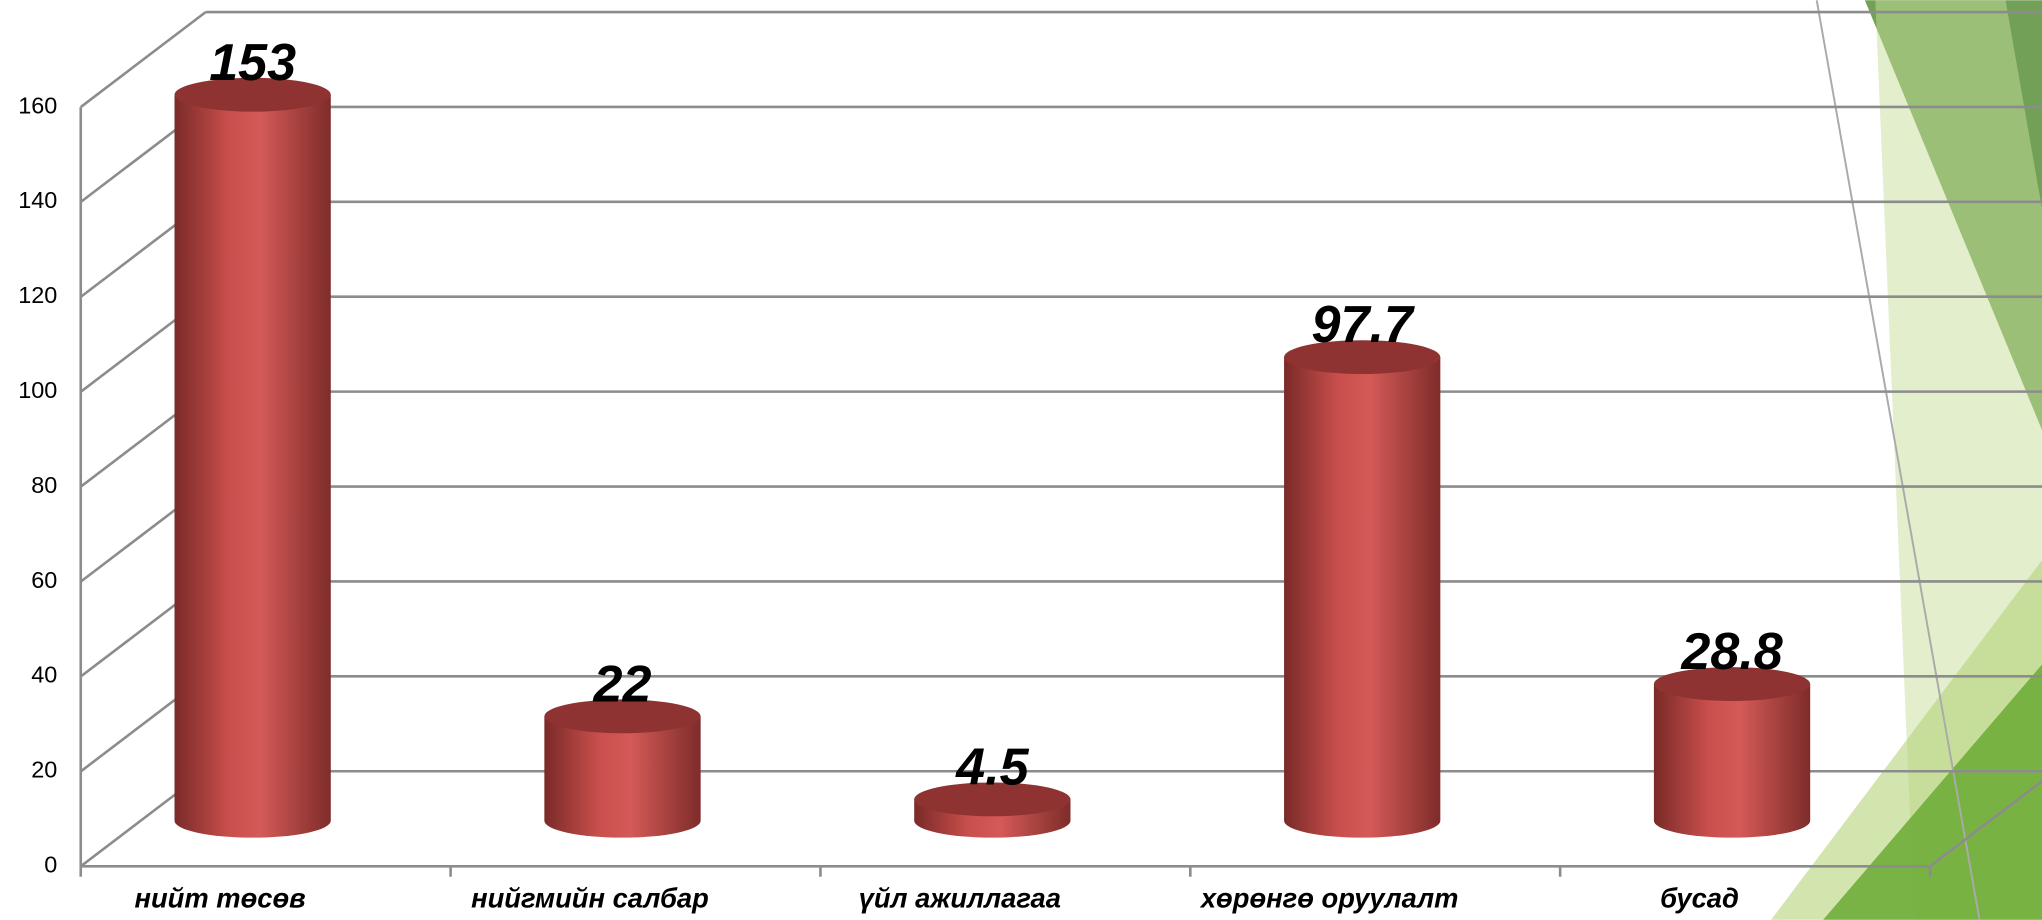  What do you see at coordinates (44, 580) in the screenshot?
I see `y-tick-label: 60` at bounding box center [44, 580].